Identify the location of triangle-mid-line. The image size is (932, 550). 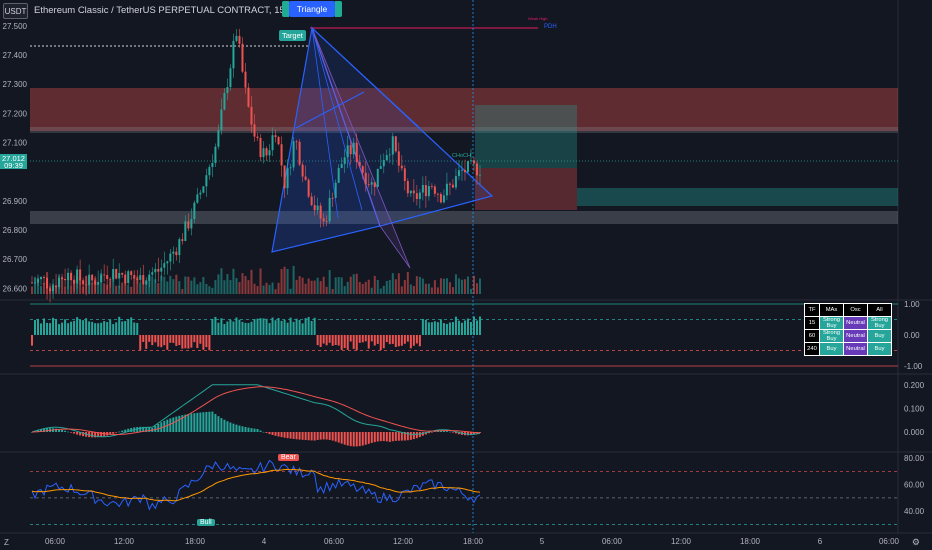
(330, 110).